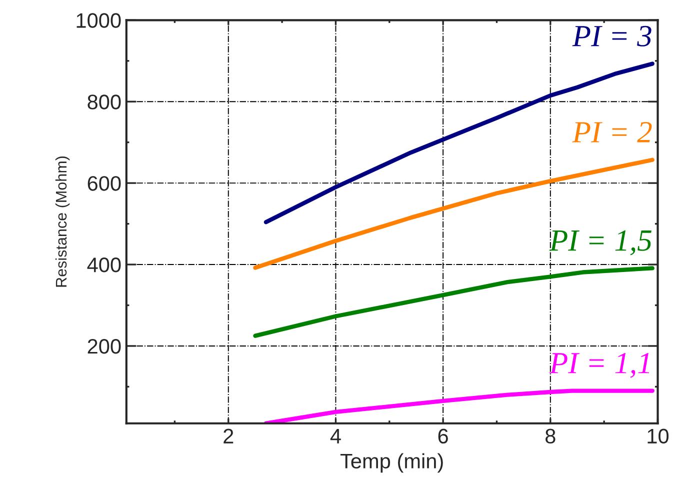  What do you see at coordinates (104, 102) in the screenshot?
I see `y-tick-label: 800` at bounding box center [104, 102].